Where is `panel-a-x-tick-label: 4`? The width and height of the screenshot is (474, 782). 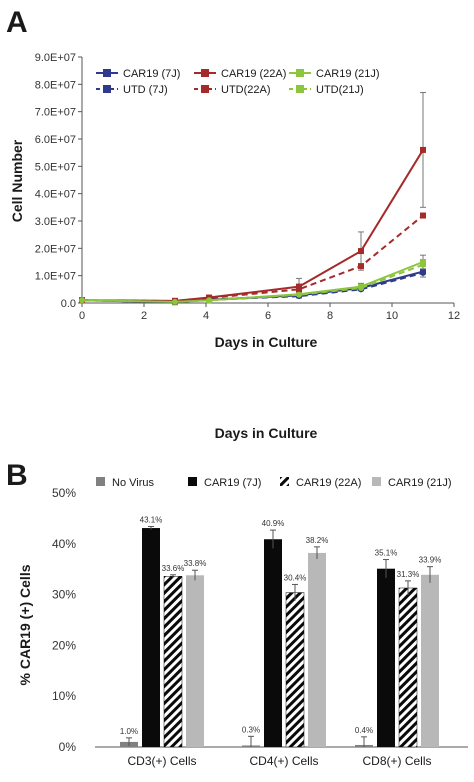
panel-a-x-tick-label: 4 is located at coordinates (206, 316).